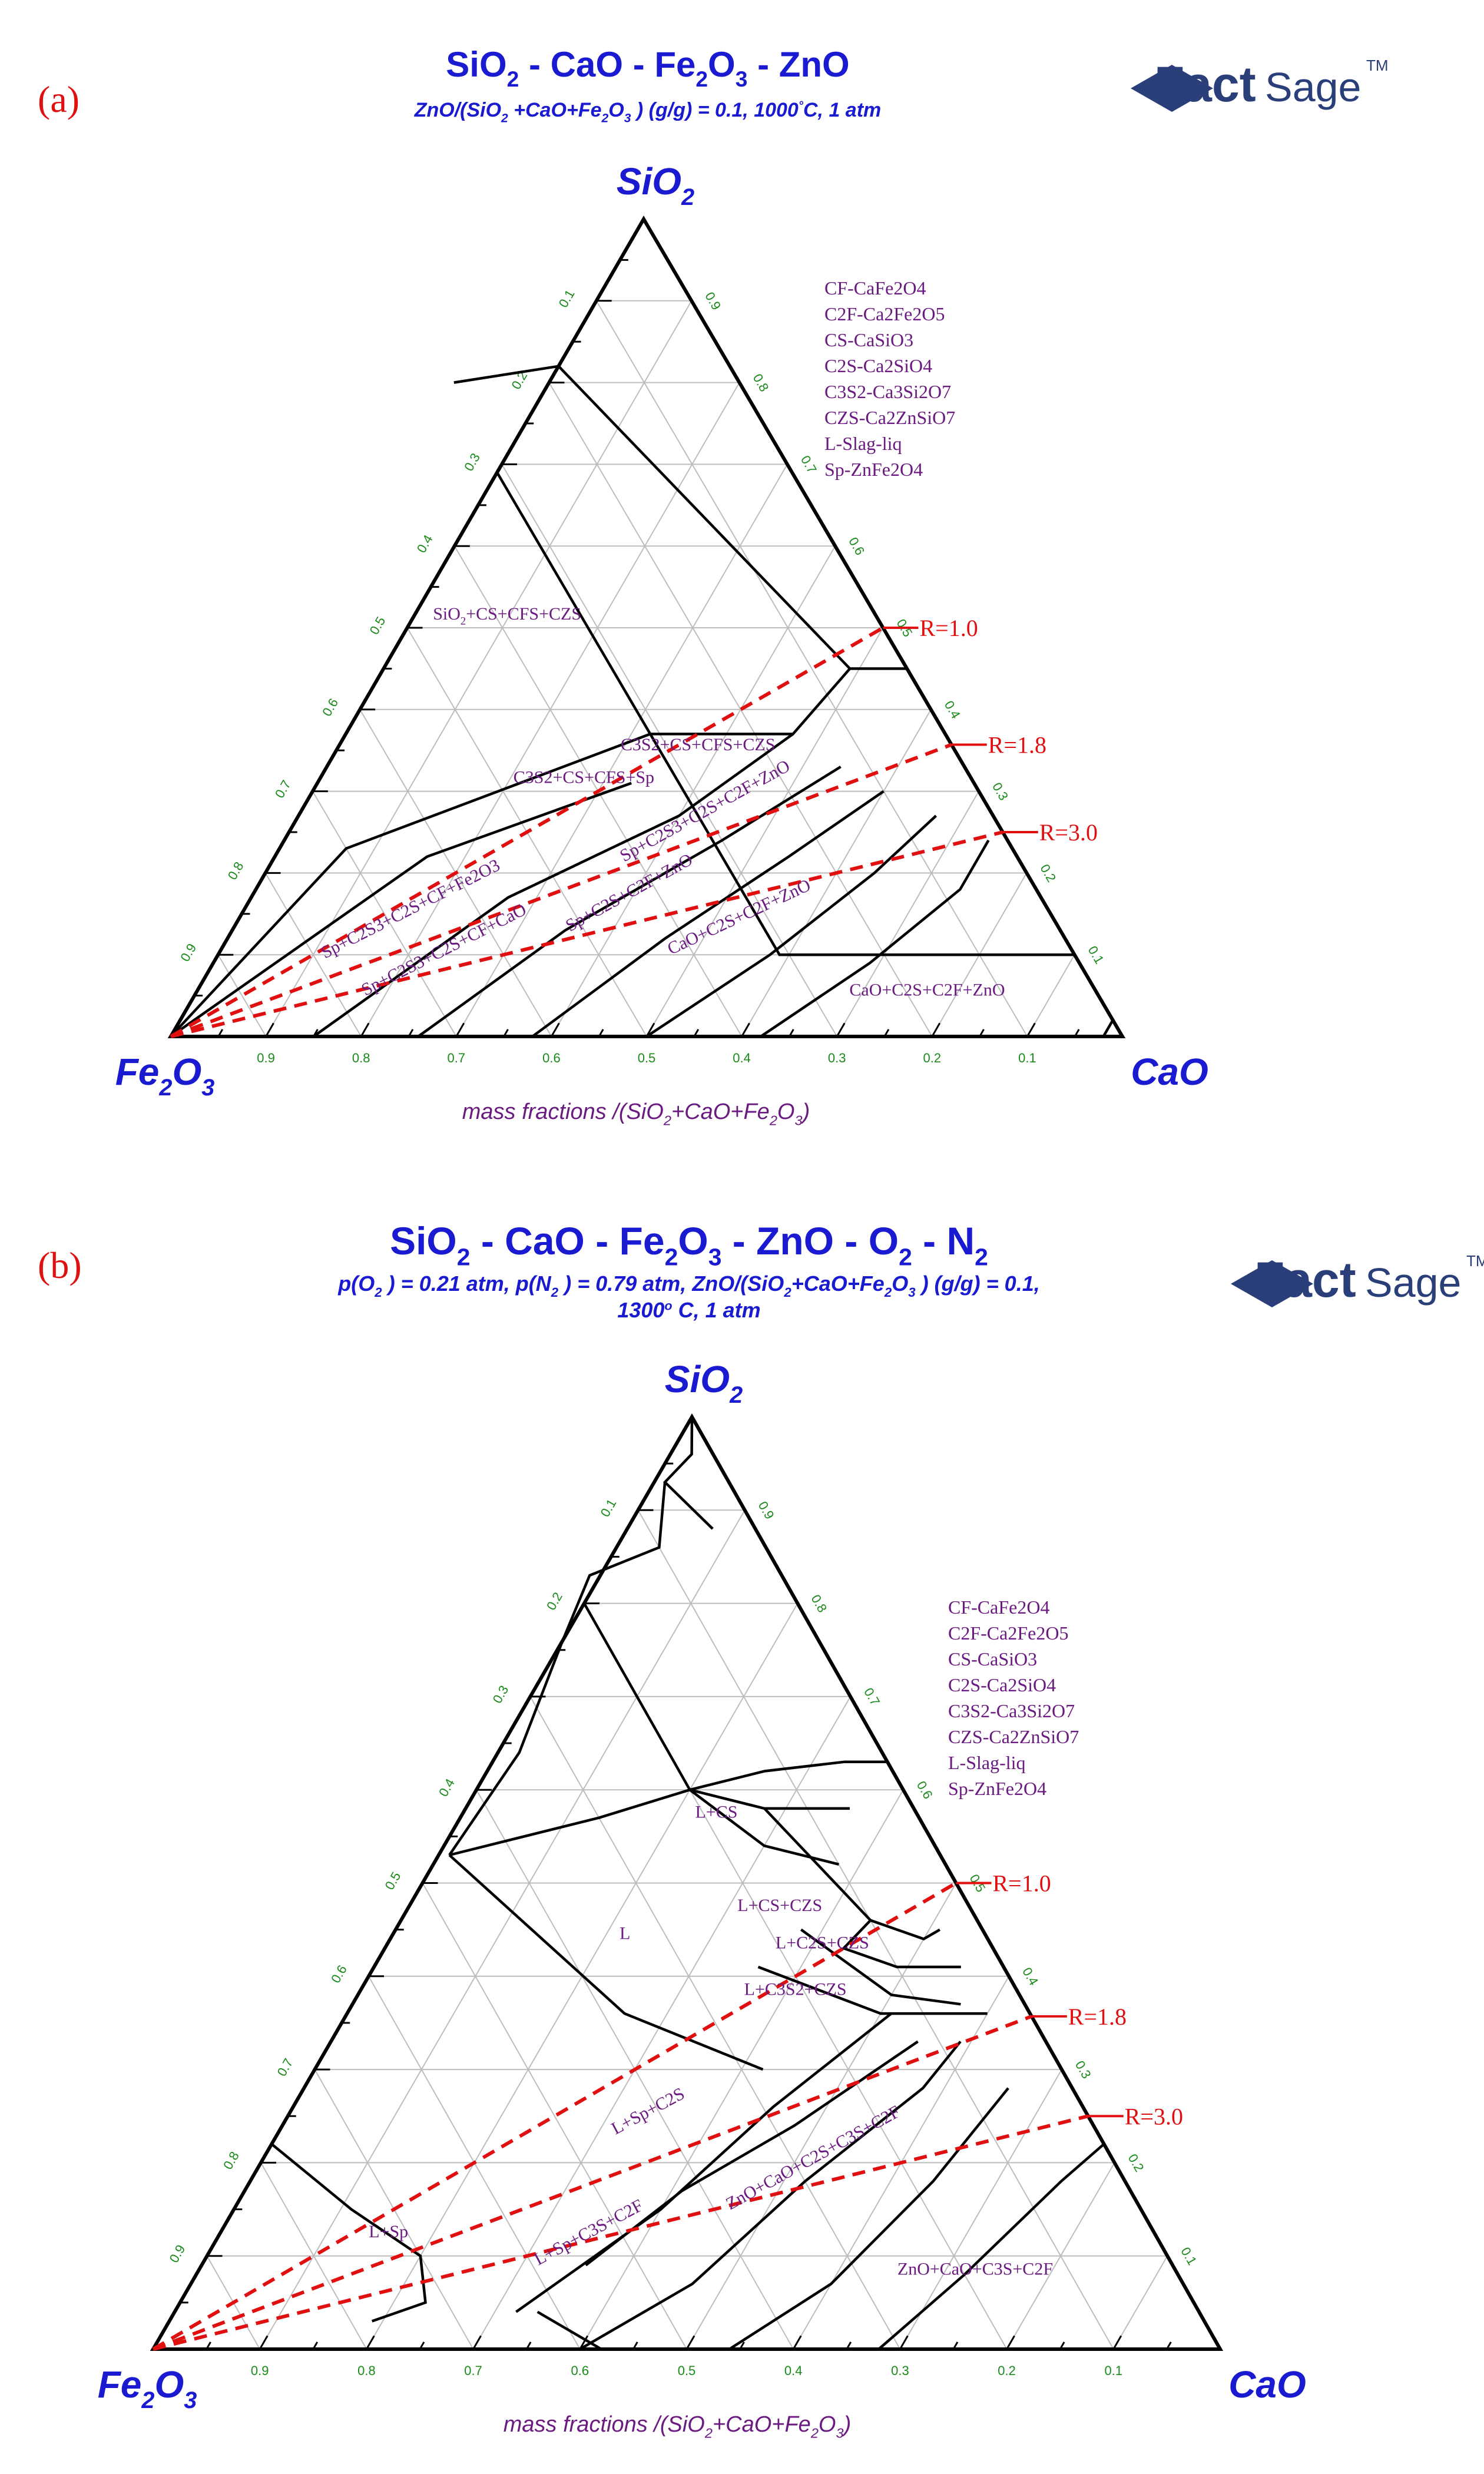  Describe the element at coordinates (678, 2426) in the screenshot. I see `axis-label: mass fractions /(SiO2+CaO+Fe2O3)` at that location.